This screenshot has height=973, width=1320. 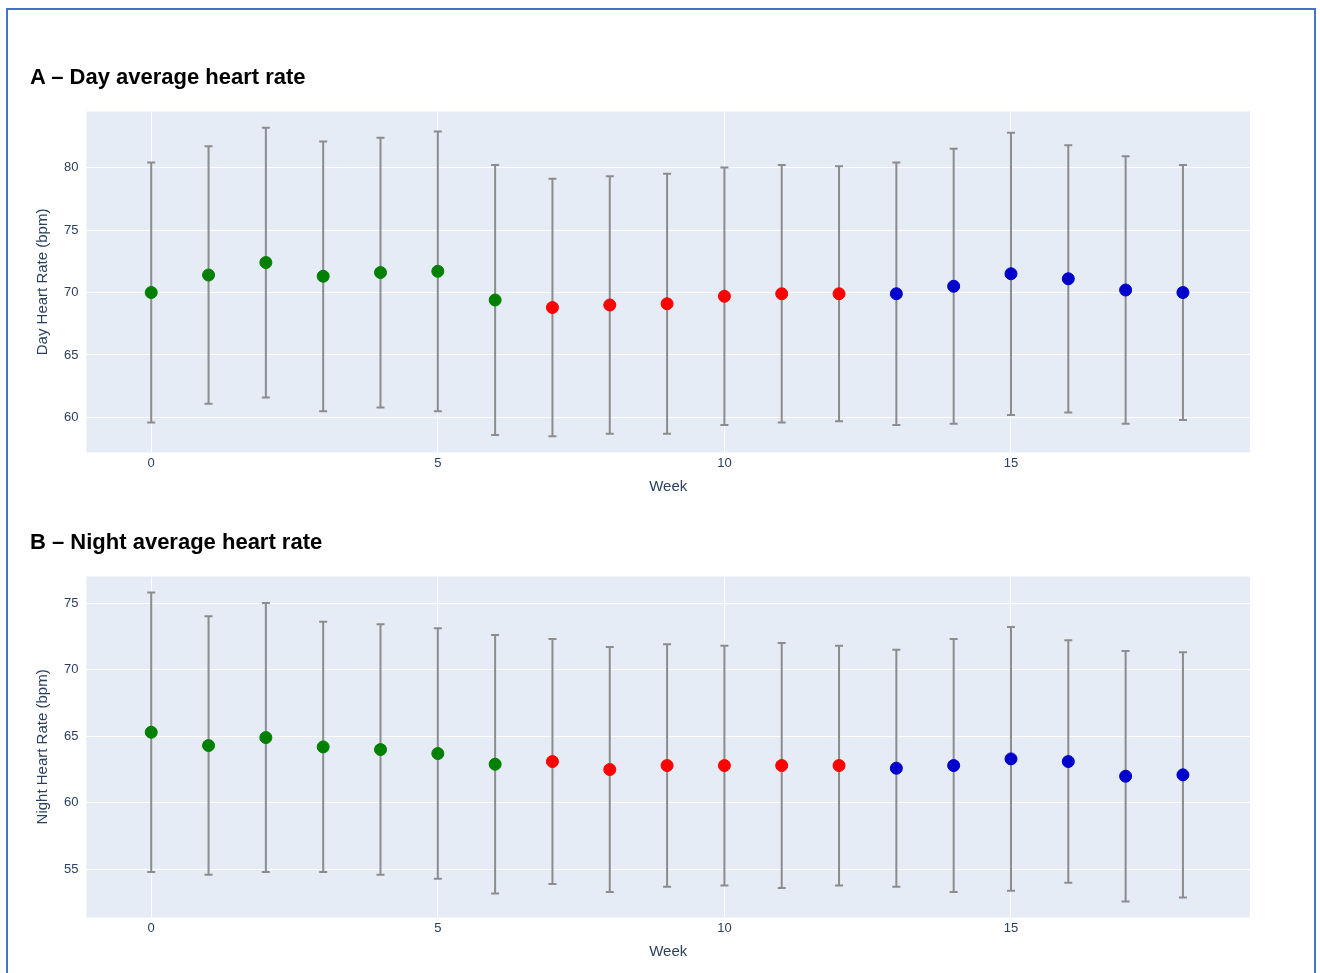 I want to click on y-tick-label: 55, so click(x=71, y=869).